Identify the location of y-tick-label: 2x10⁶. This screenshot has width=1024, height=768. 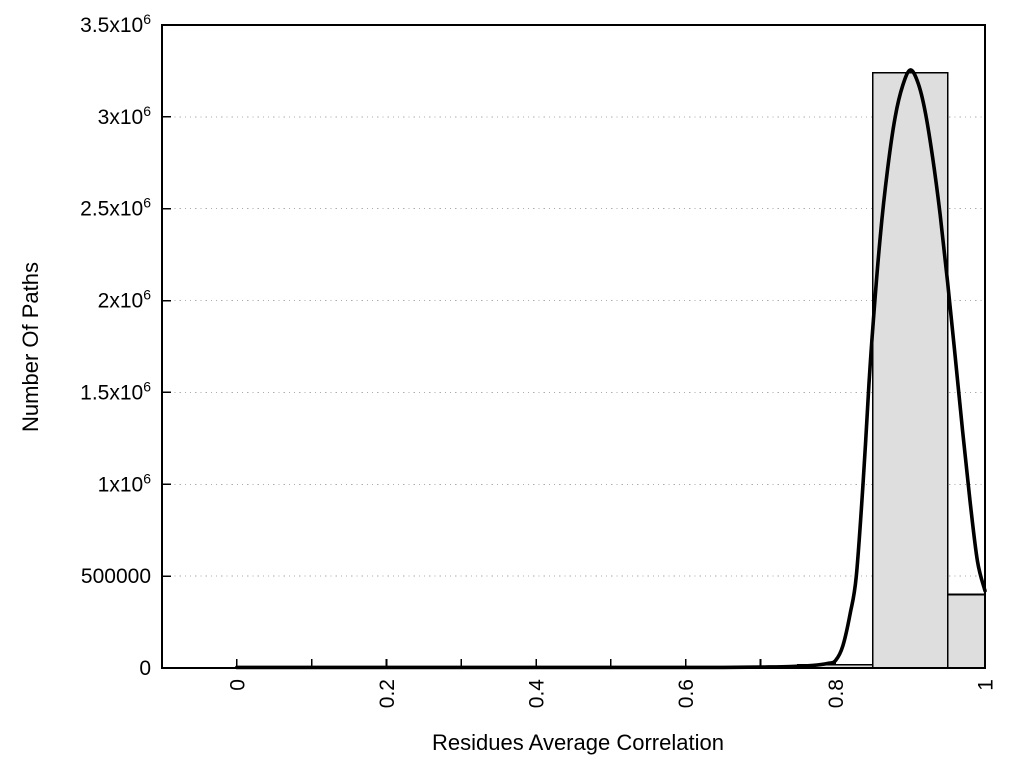
(125, 300).